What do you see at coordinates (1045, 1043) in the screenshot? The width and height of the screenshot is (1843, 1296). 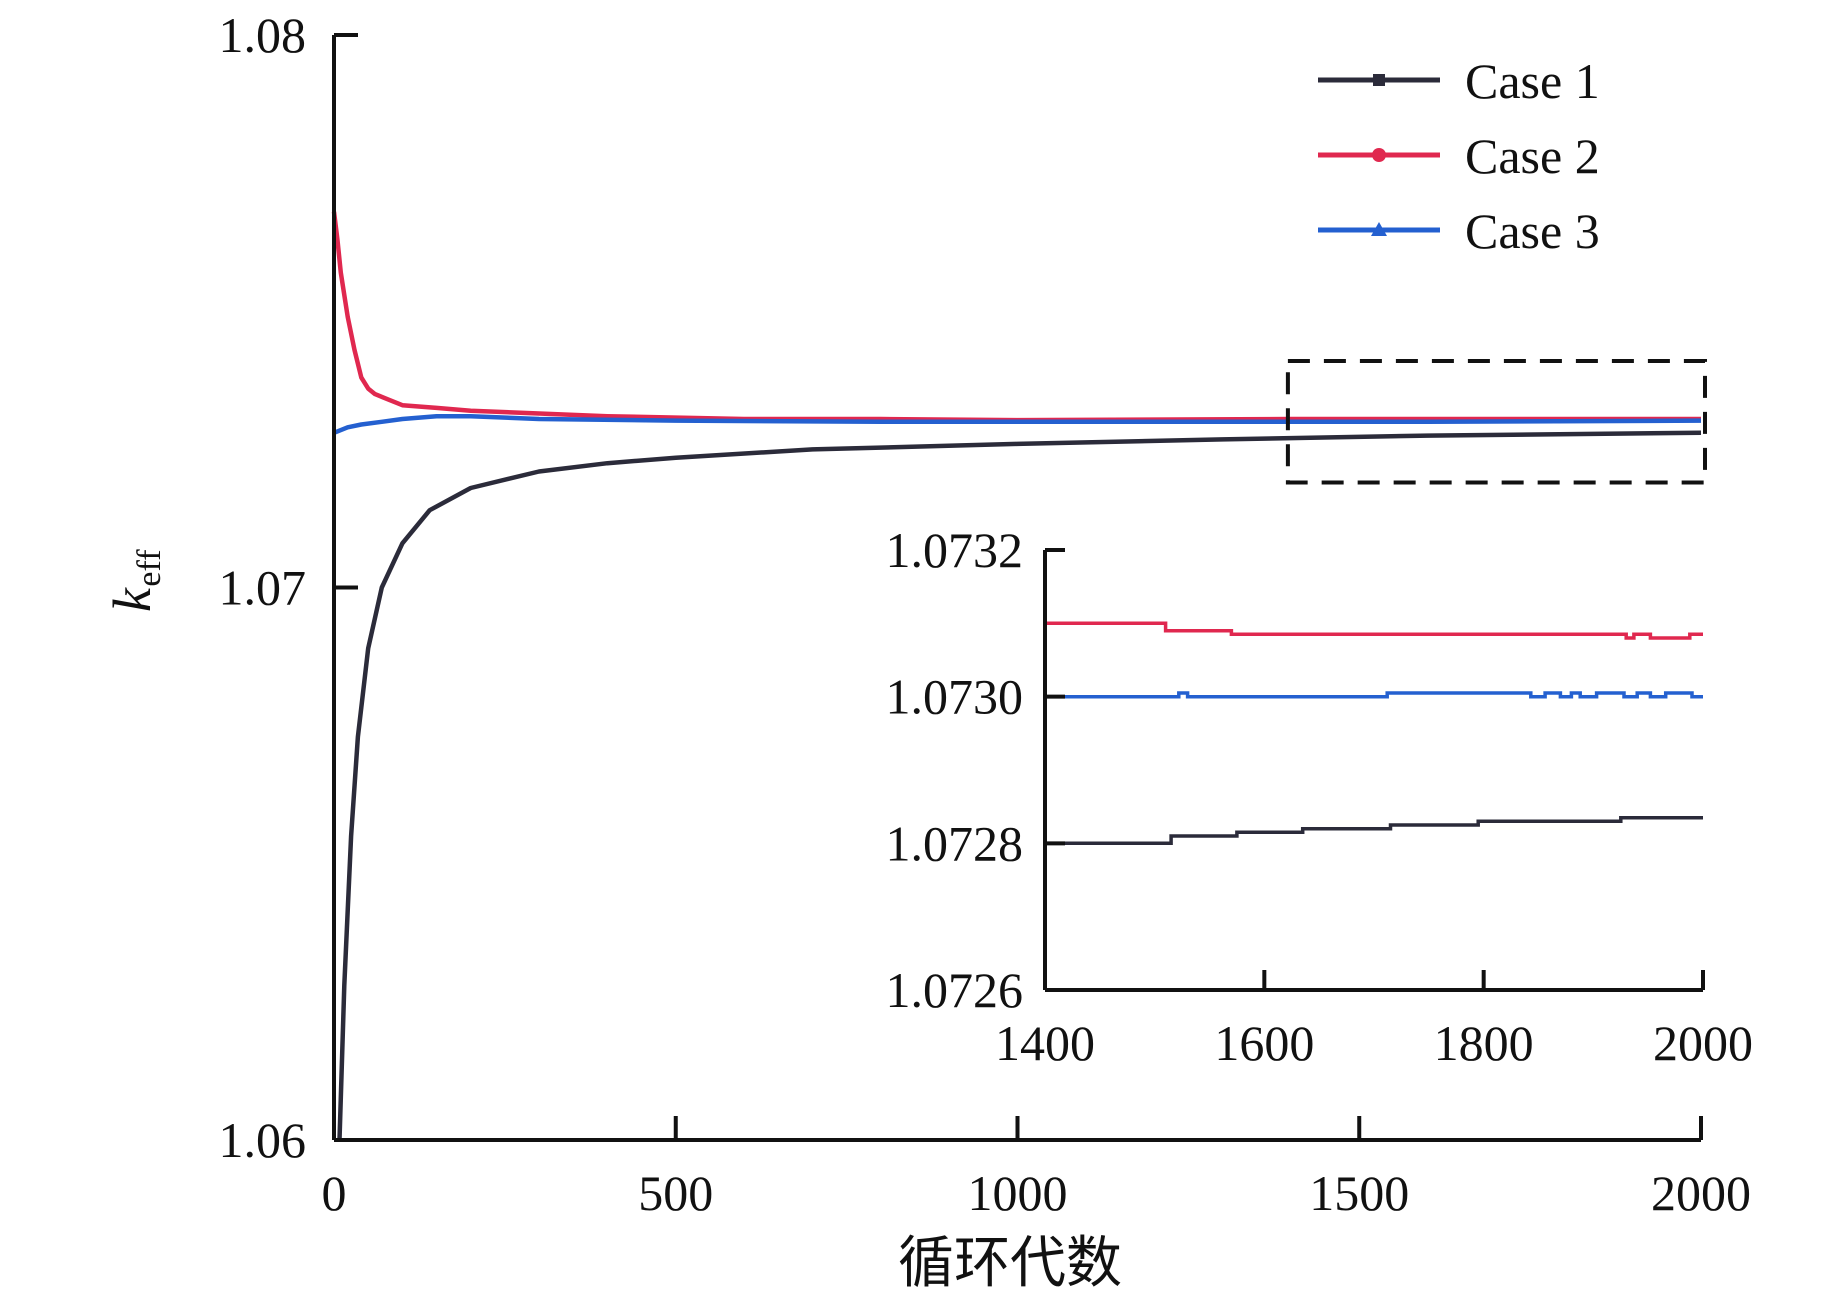 I see `inset-x-tick-label: 1400` at bounding box center [1045, 1043].